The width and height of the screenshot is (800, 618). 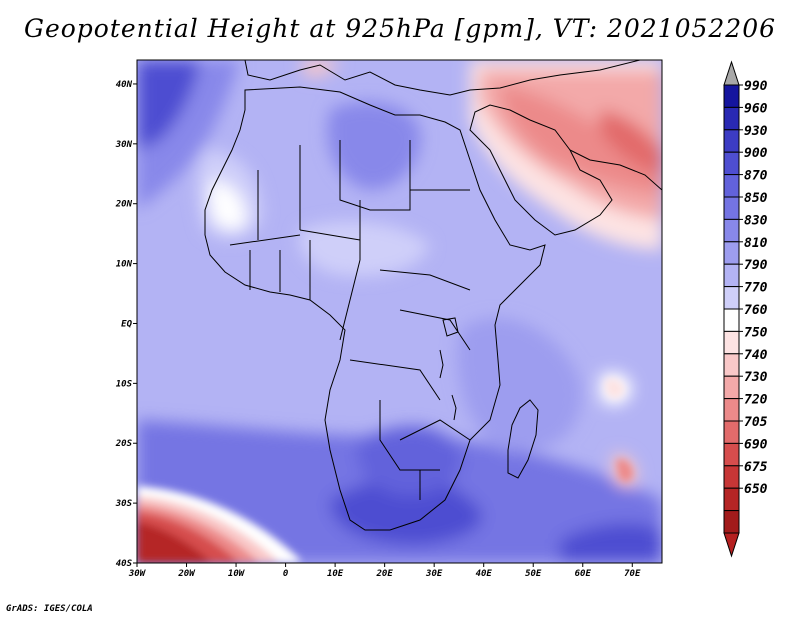 I want to click on lake-tanganyika, so click(x=441, y=364).